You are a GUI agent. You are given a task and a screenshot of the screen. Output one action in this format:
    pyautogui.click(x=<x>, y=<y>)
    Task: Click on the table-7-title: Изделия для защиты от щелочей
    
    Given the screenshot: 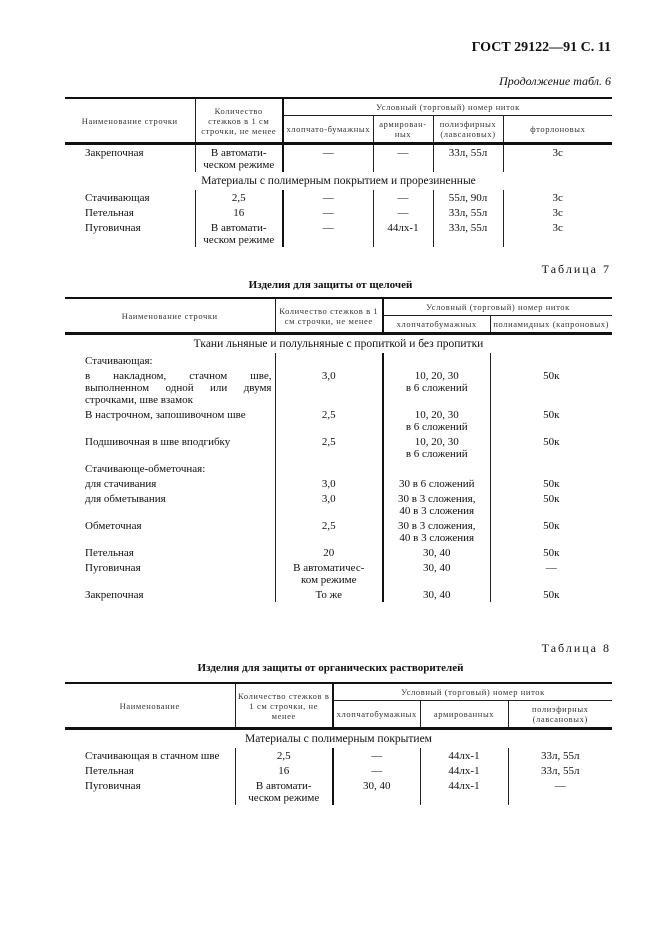 What is the action you would take?
    pyautogui.click(x=330, y=285)
    